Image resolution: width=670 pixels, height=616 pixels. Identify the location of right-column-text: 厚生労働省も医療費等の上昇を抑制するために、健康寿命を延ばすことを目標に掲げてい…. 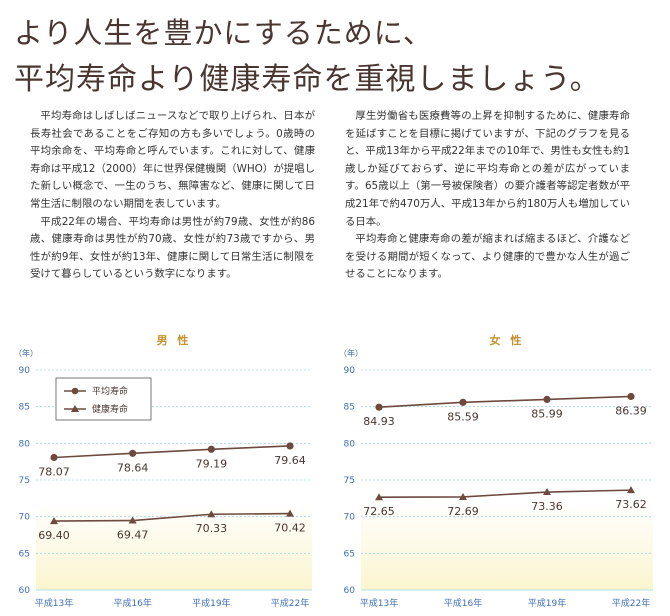
(487, 196).